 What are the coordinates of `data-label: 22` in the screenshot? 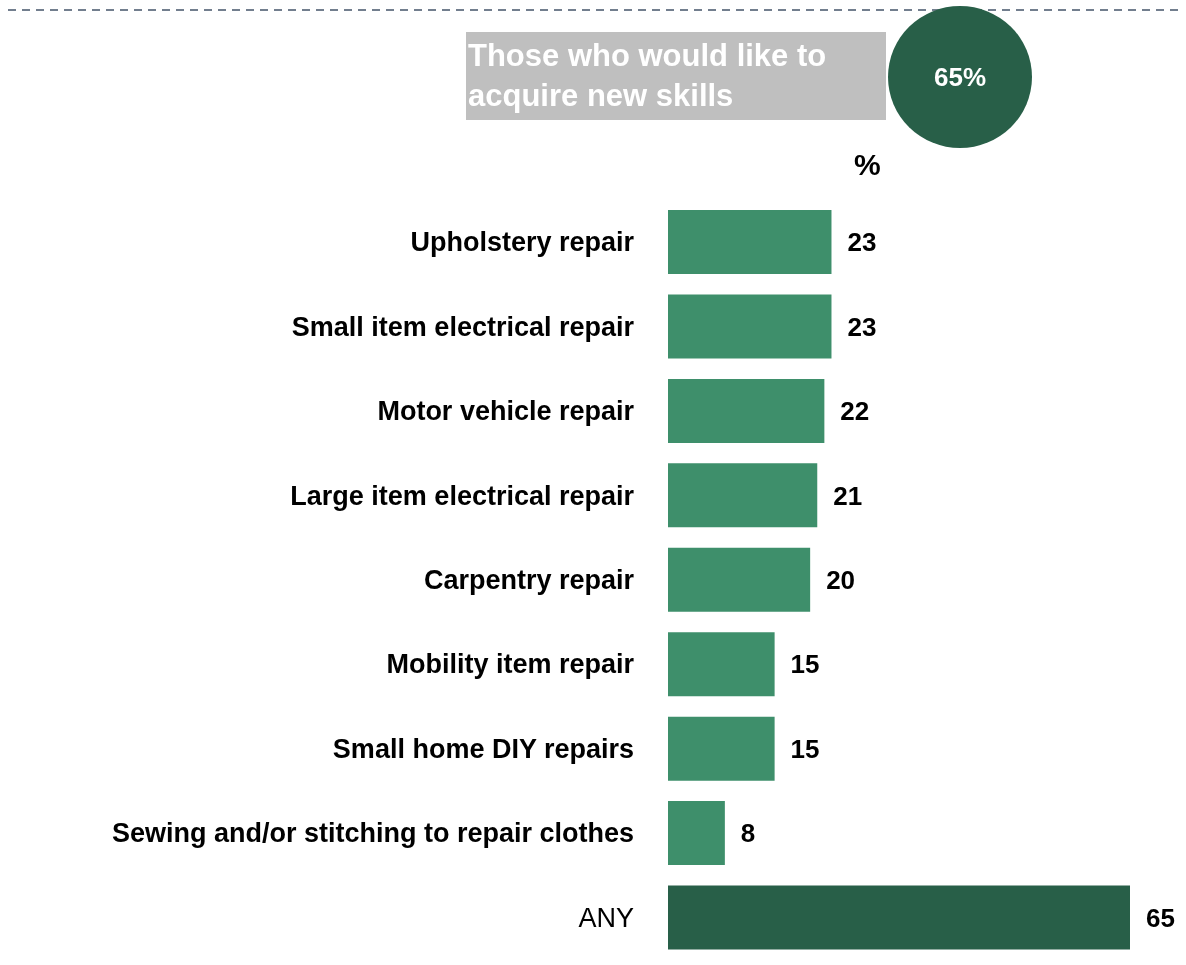 It's located at (855, 411).